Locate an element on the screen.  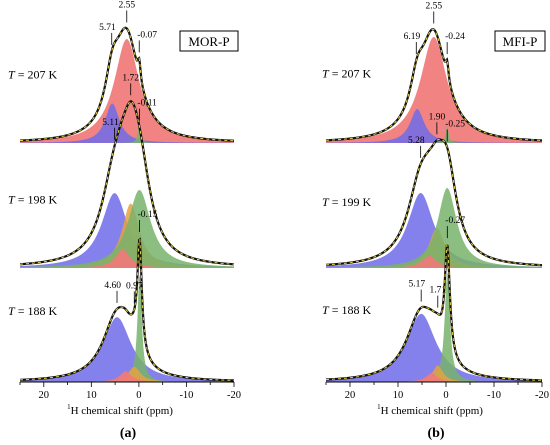
x-axis-title-b: 1H chemical shift (ppm) is located at coordinates (430, 410).